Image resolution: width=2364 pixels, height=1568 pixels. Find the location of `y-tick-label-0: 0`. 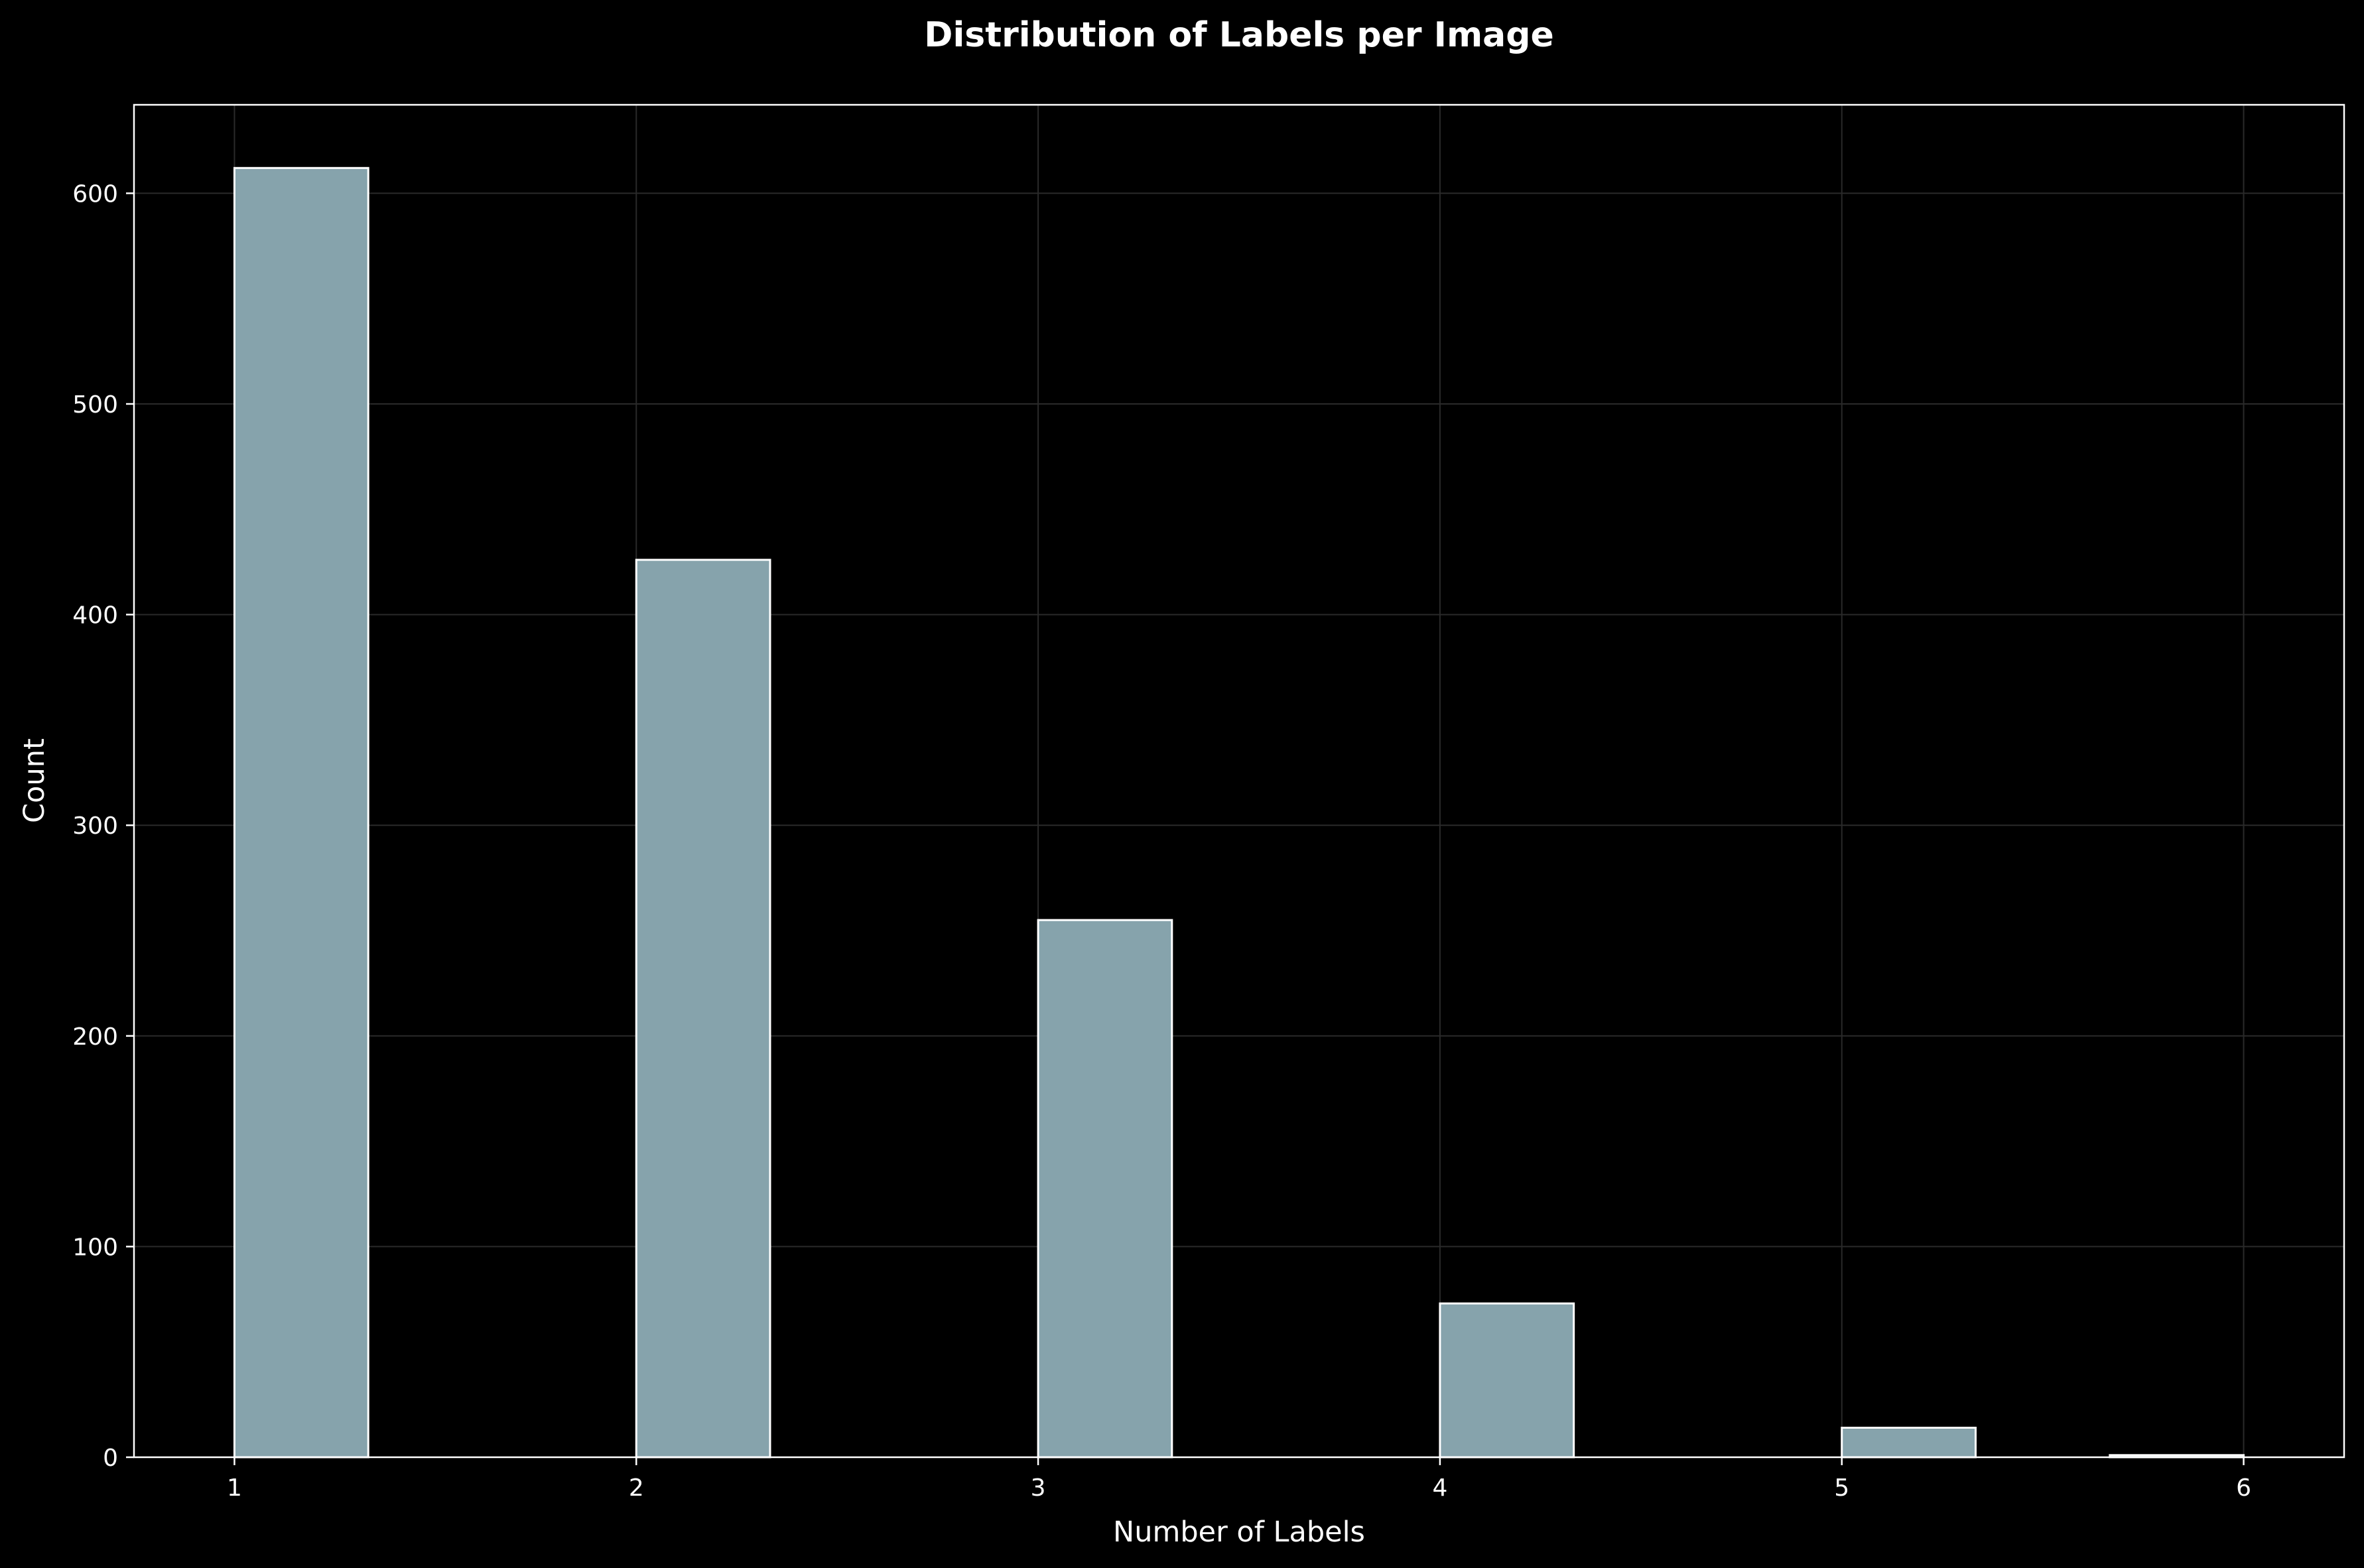

y-tick-label-0: 0 is located at coordinates (110, 1459).